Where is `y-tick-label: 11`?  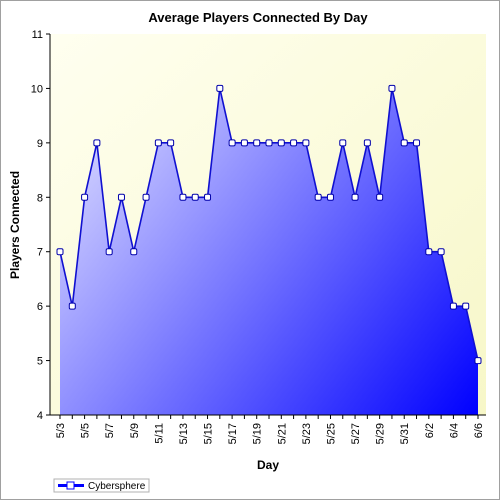
y-tick-label: 11 is located at coordinates (37, 35).